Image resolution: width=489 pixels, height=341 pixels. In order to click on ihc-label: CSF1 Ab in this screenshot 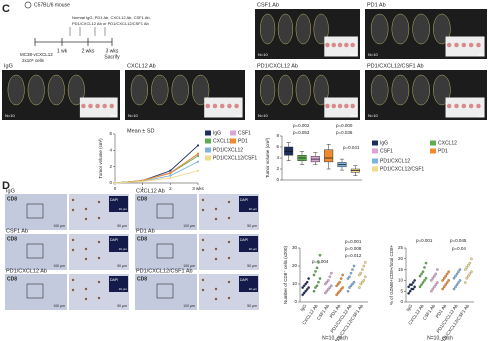, I will do `click(17, 231)`.